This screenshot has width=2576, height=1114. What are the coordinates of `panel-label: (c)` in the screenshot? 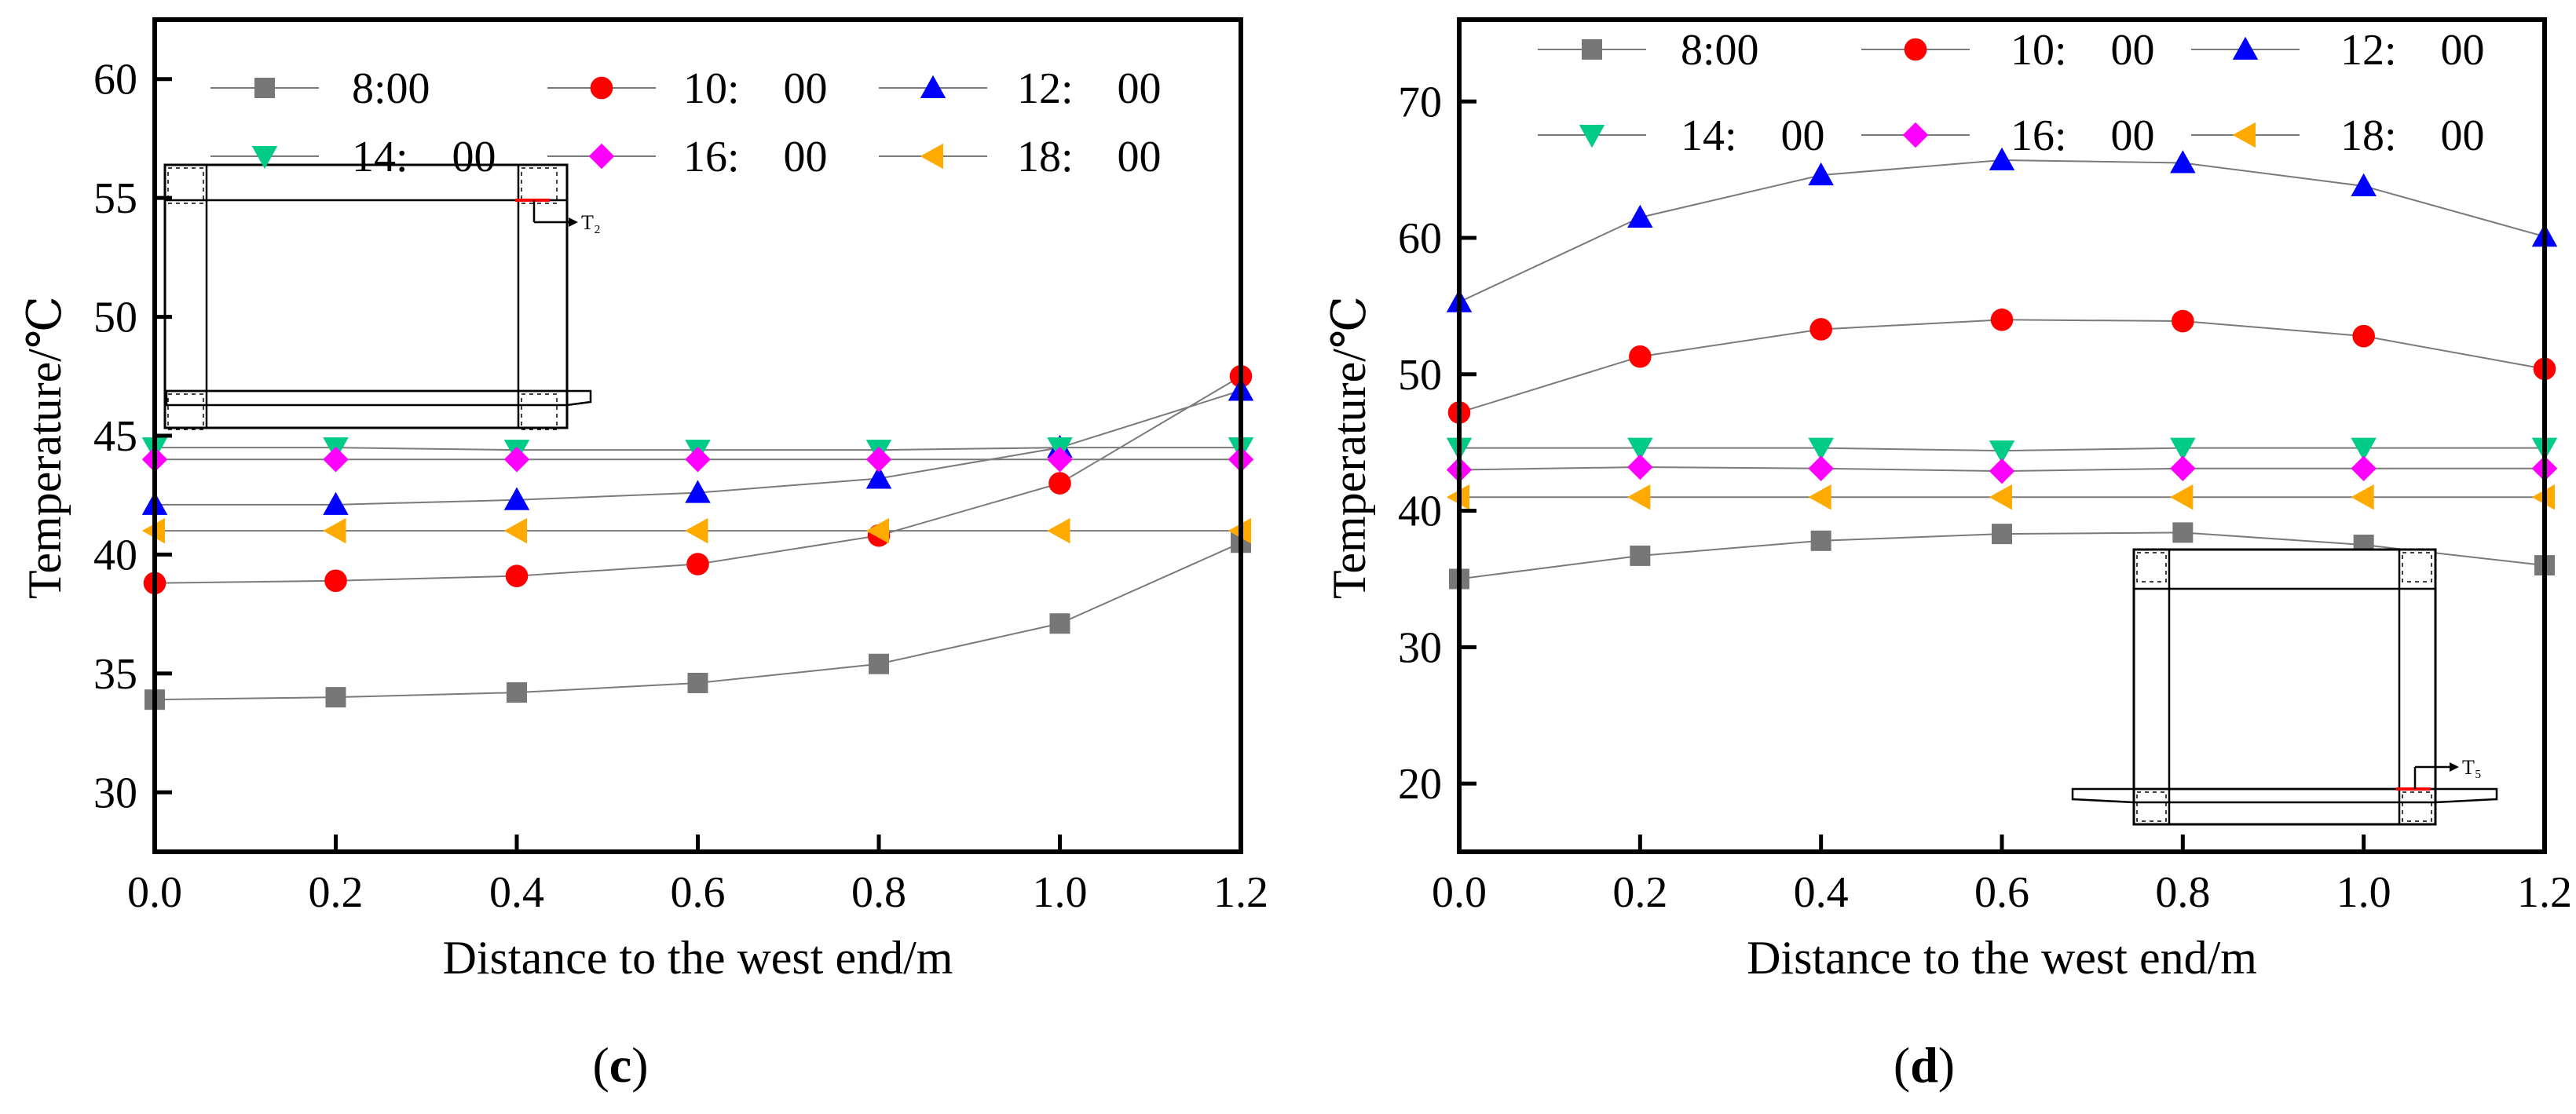 It's located at (620, 1065).